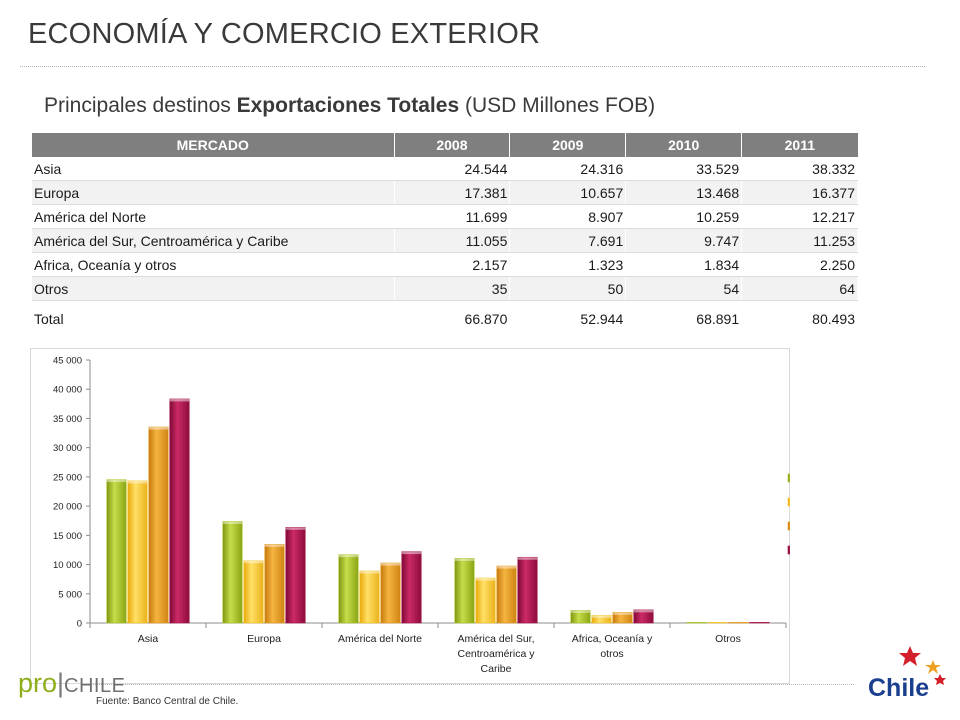 The width and height of the screenshot is (960, 720). What do you see at coordinates (940, 679) in the screenshot?
I see `small-red-star-icon` at bounding box center [940, 679].